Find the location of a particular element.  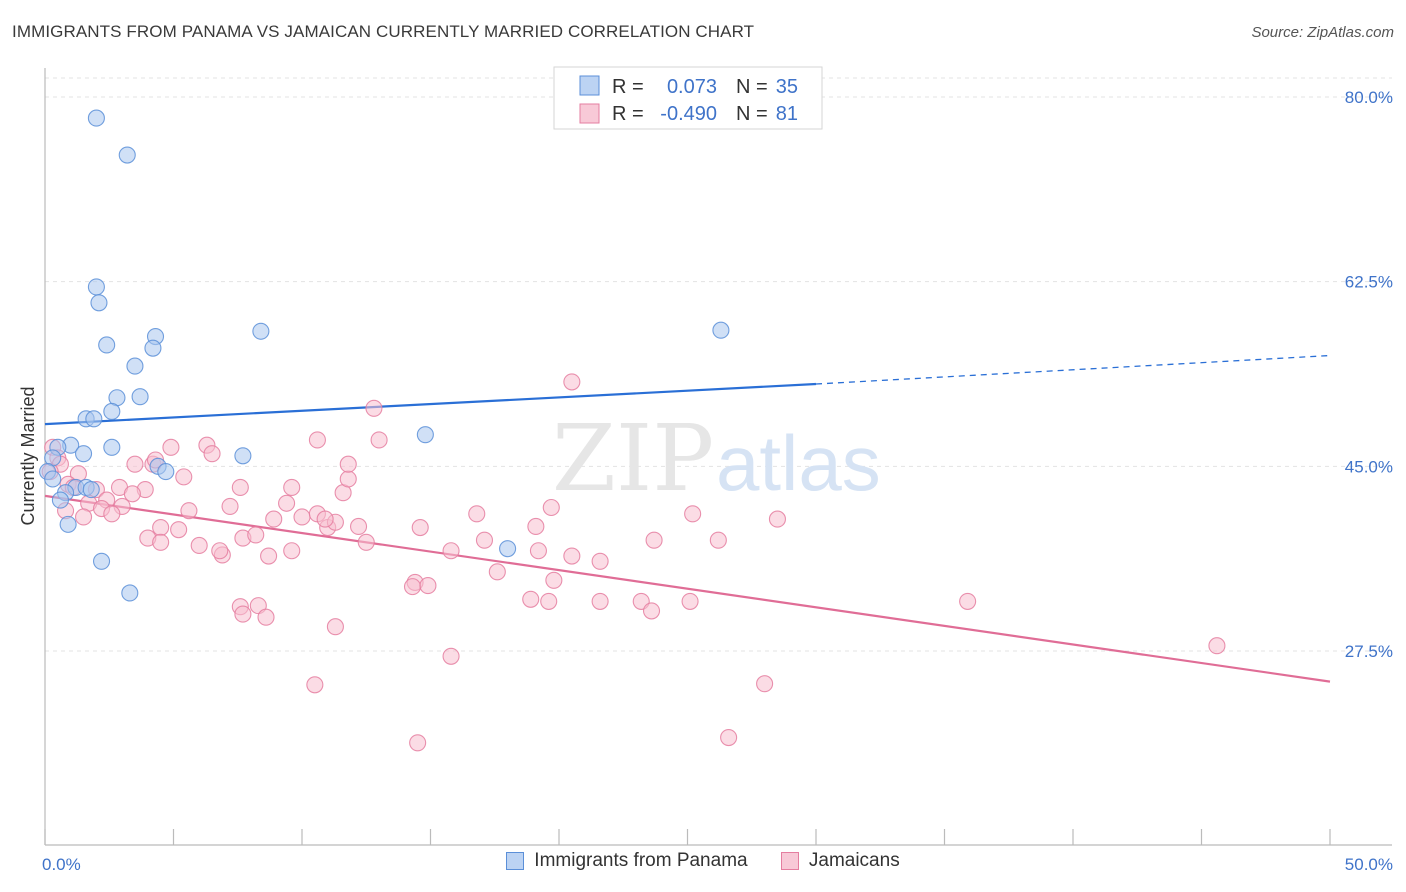

legend-swatch-panama-bottom is located at coordinates (515, 861).